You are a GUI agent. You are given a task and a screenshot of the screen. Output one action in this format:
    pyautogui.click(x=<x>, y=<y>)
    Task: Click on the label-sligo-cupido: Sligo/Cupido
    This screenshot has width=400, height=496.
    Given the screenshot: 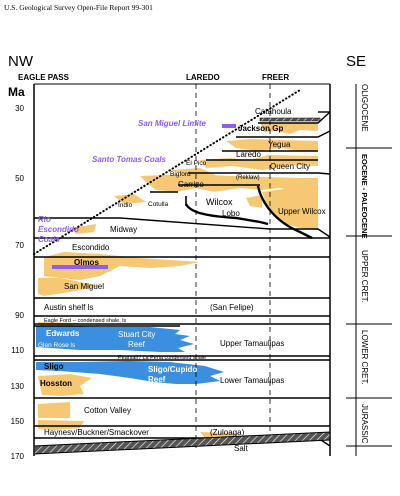 What is the action you would take?
    pyautogui.click(x=172, y=369)
    